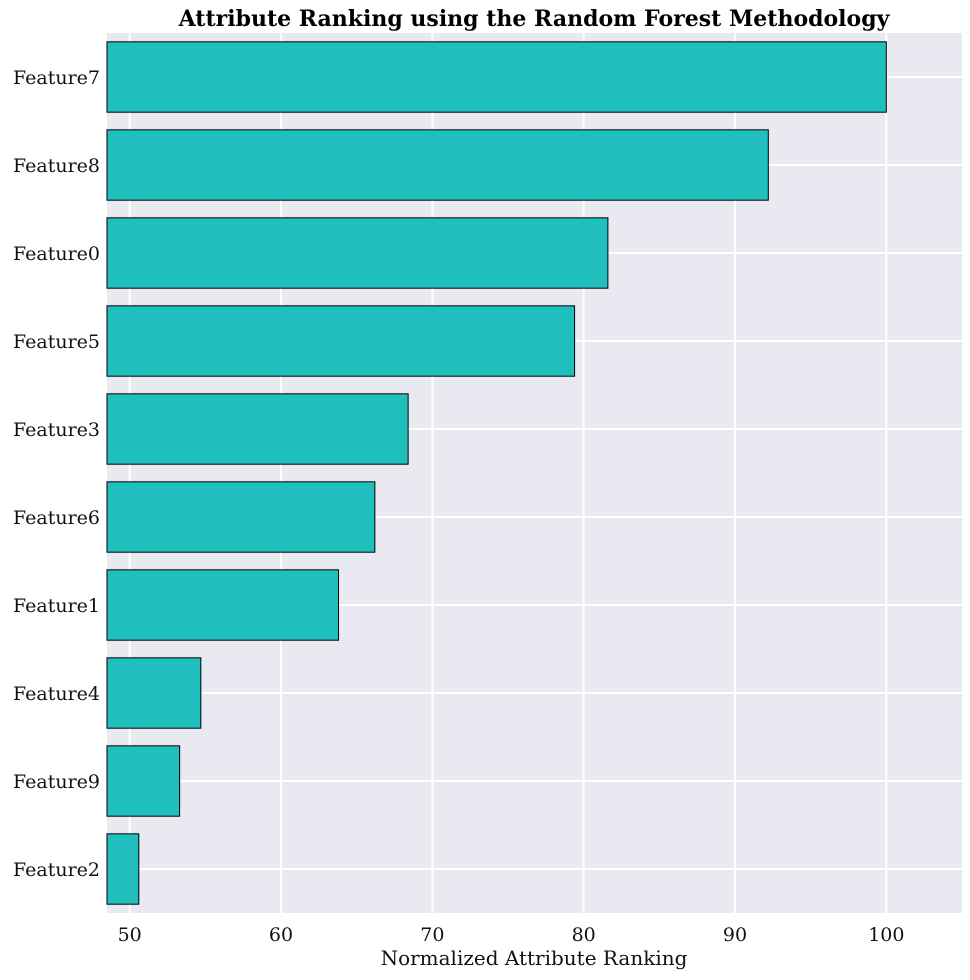 This screenshot has height=980, width=970. What do you see at coordinates (56, 870) in the screenshot?
I see `y-tick-label: Feature2` at bounding box center [56, 870].